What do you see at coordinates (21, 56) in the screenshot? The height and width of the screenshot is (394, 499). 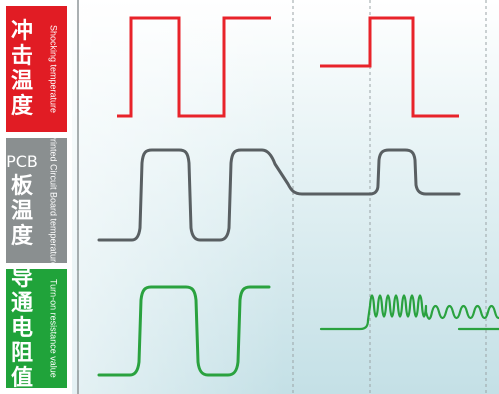 I see `label-zh-char: 击` at bounding box center [21, 56].